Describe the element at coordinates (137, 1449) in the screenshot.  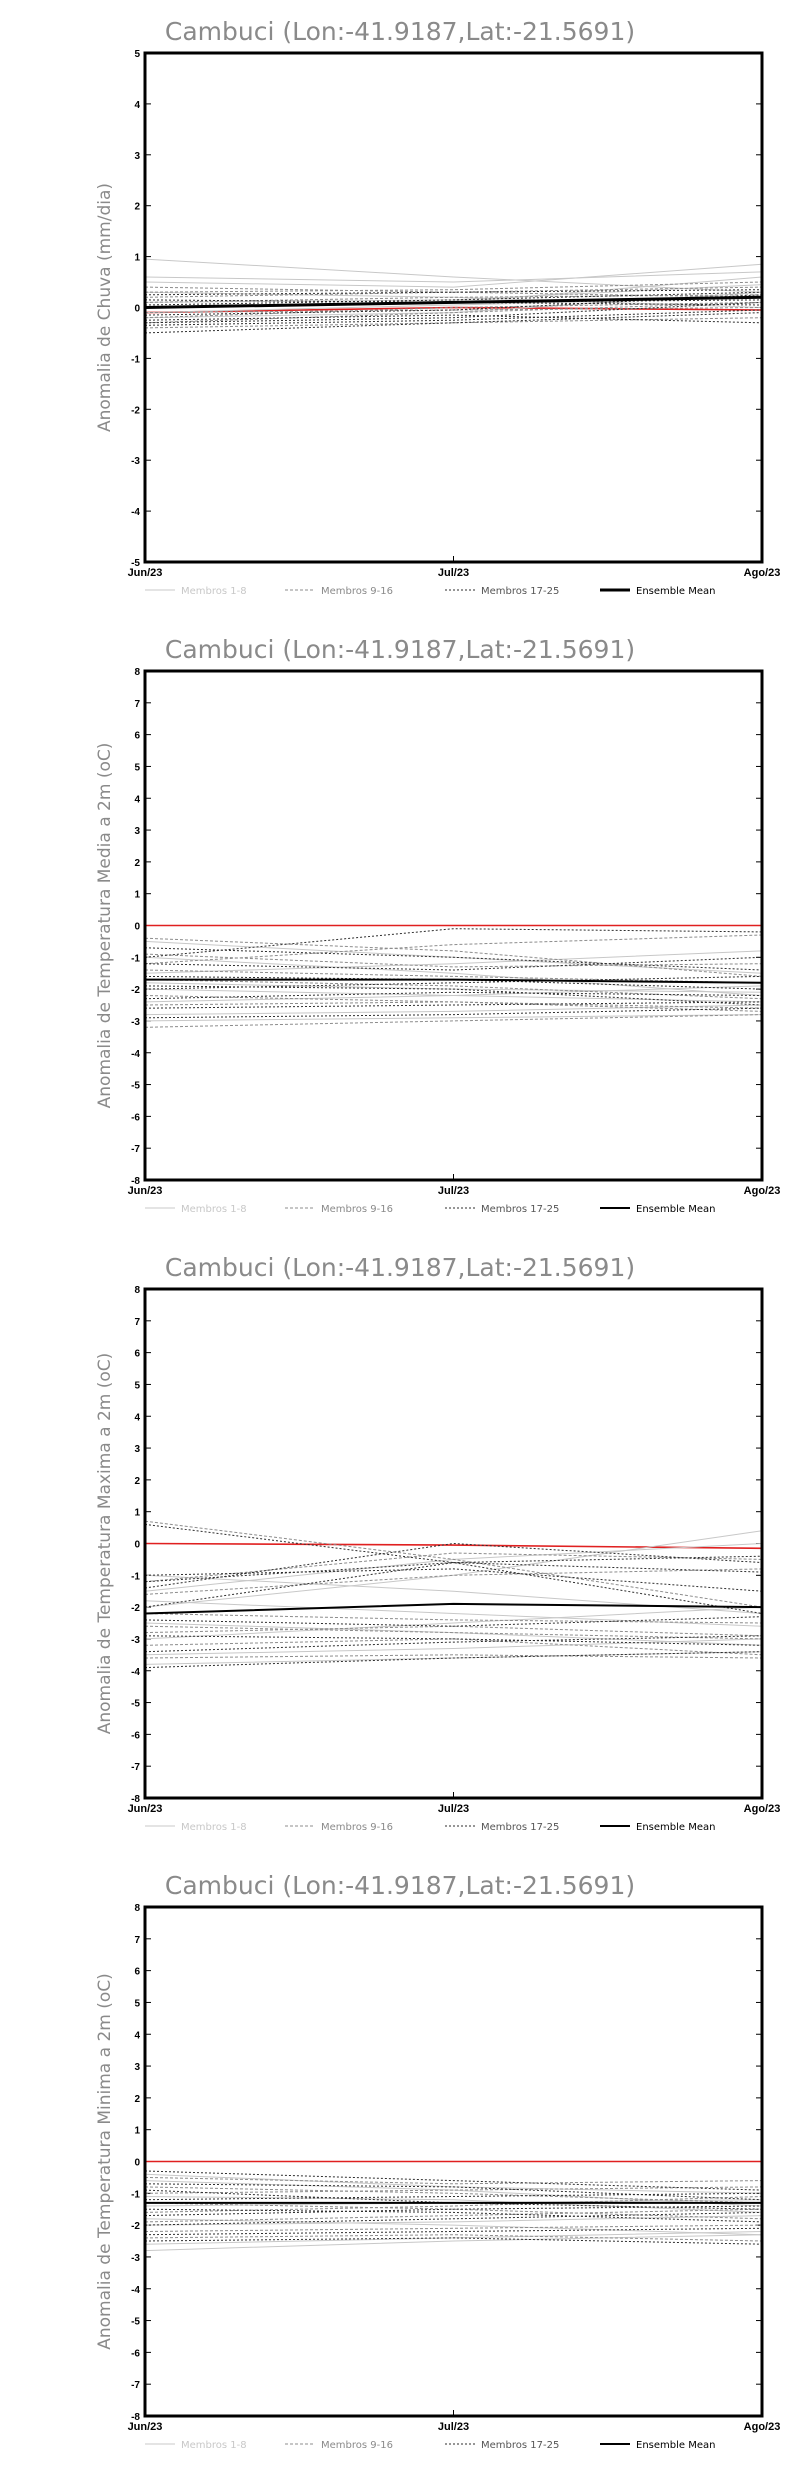
I see `y-tick-label: 3` at that location.